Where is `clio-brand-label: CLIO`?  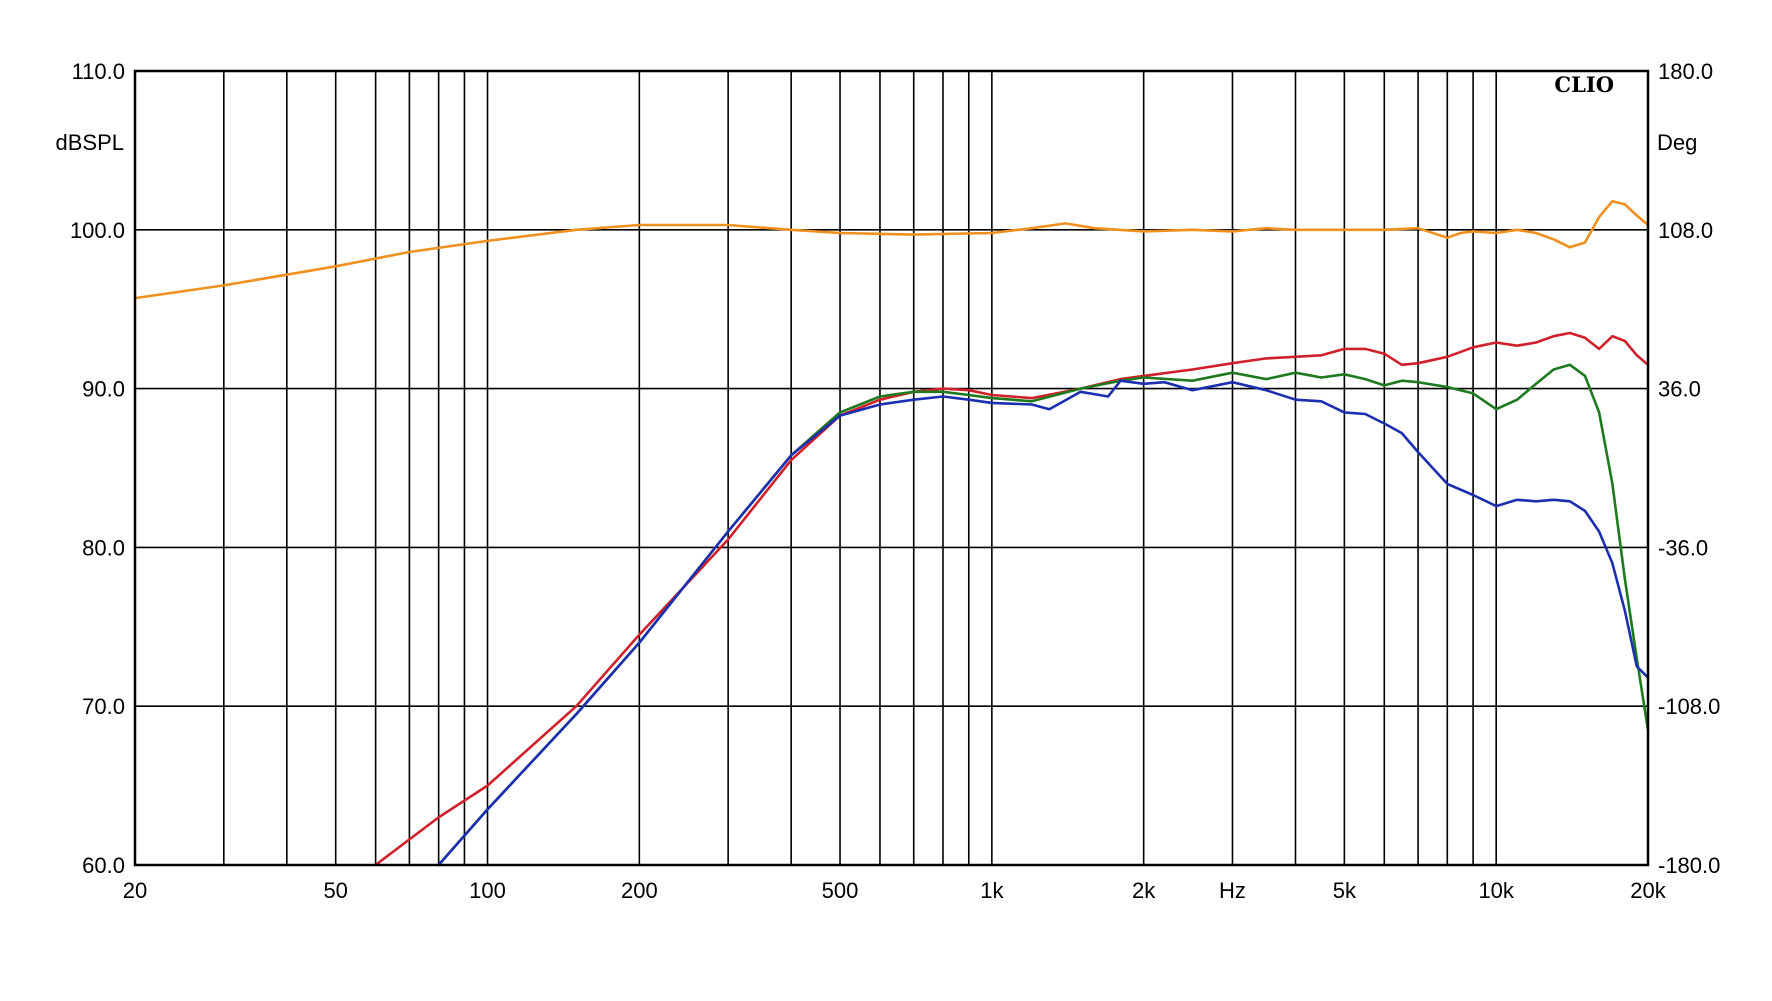
clio-brand-label: CLIO is located at coordinates (1584, 84).